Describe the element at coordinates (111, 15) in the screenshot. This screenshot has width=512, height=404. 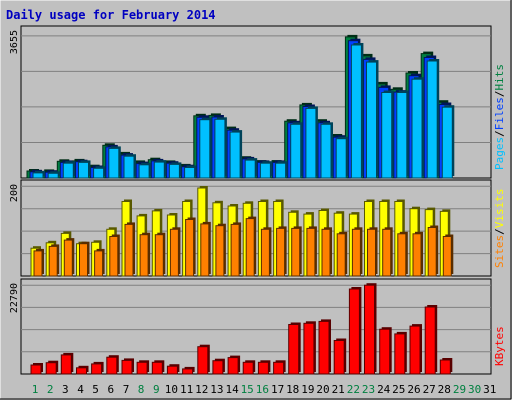
I see `chart-title: Daily usage for February 2014` at that location.